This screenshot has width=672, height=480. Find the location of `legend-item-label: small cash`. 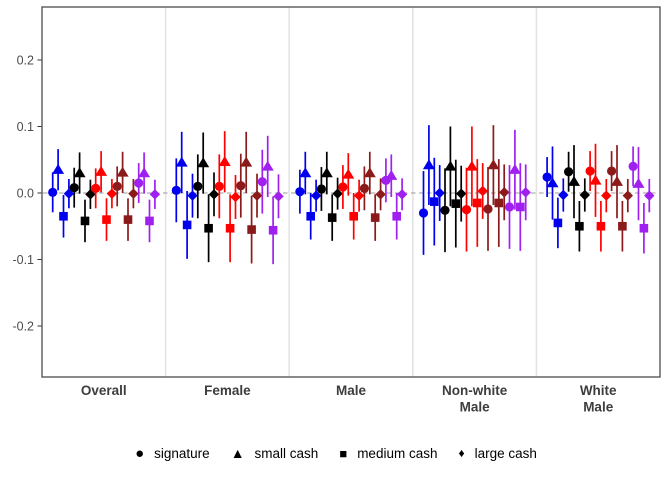

legend-item-label: small cash is located at coordinates (286, 453).